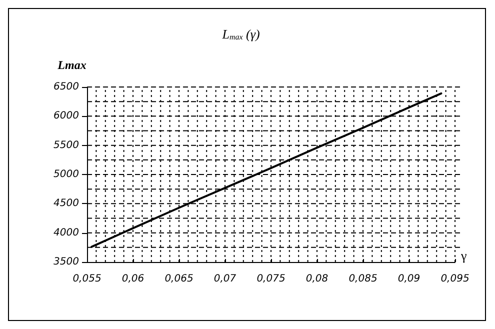 The width and height of the screenshot is (495, 329). Describe the element at coordinates (409, 279) in the screenshot. I see `x-tick-label: 0,09` at that location.